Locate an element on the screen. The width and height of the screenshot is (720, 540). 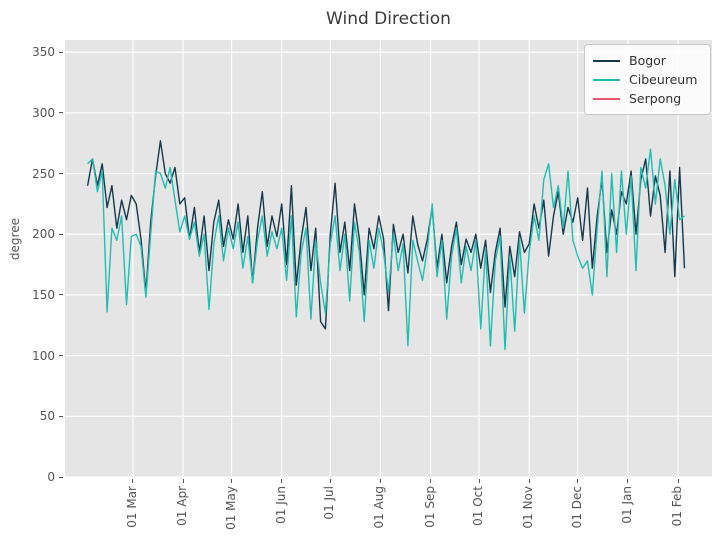
x-tick-label: 01 Nov is located at coordinates (528, 507).